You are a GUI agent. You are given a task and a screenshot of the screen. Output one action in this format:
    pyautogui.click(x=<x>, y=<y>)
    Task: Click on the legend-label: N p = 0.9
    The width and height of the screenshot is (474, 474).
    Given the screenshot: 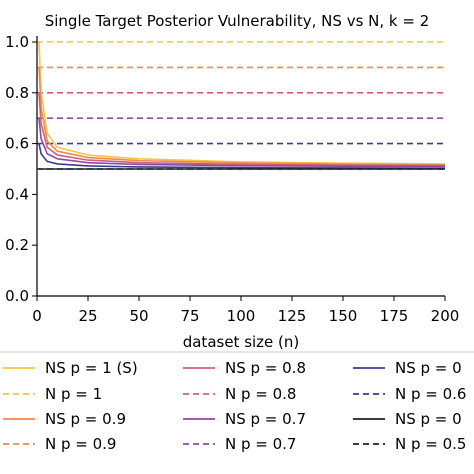 What is the action you would take?
    pyautogui.click(x=80, y=444)
    